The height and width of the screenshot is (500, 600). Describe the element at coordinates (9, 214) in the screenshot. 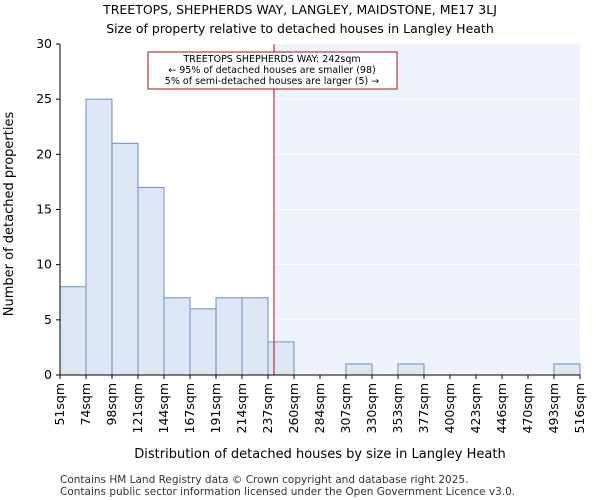

I see `y-axis-label: Number of detached properties` at that location.